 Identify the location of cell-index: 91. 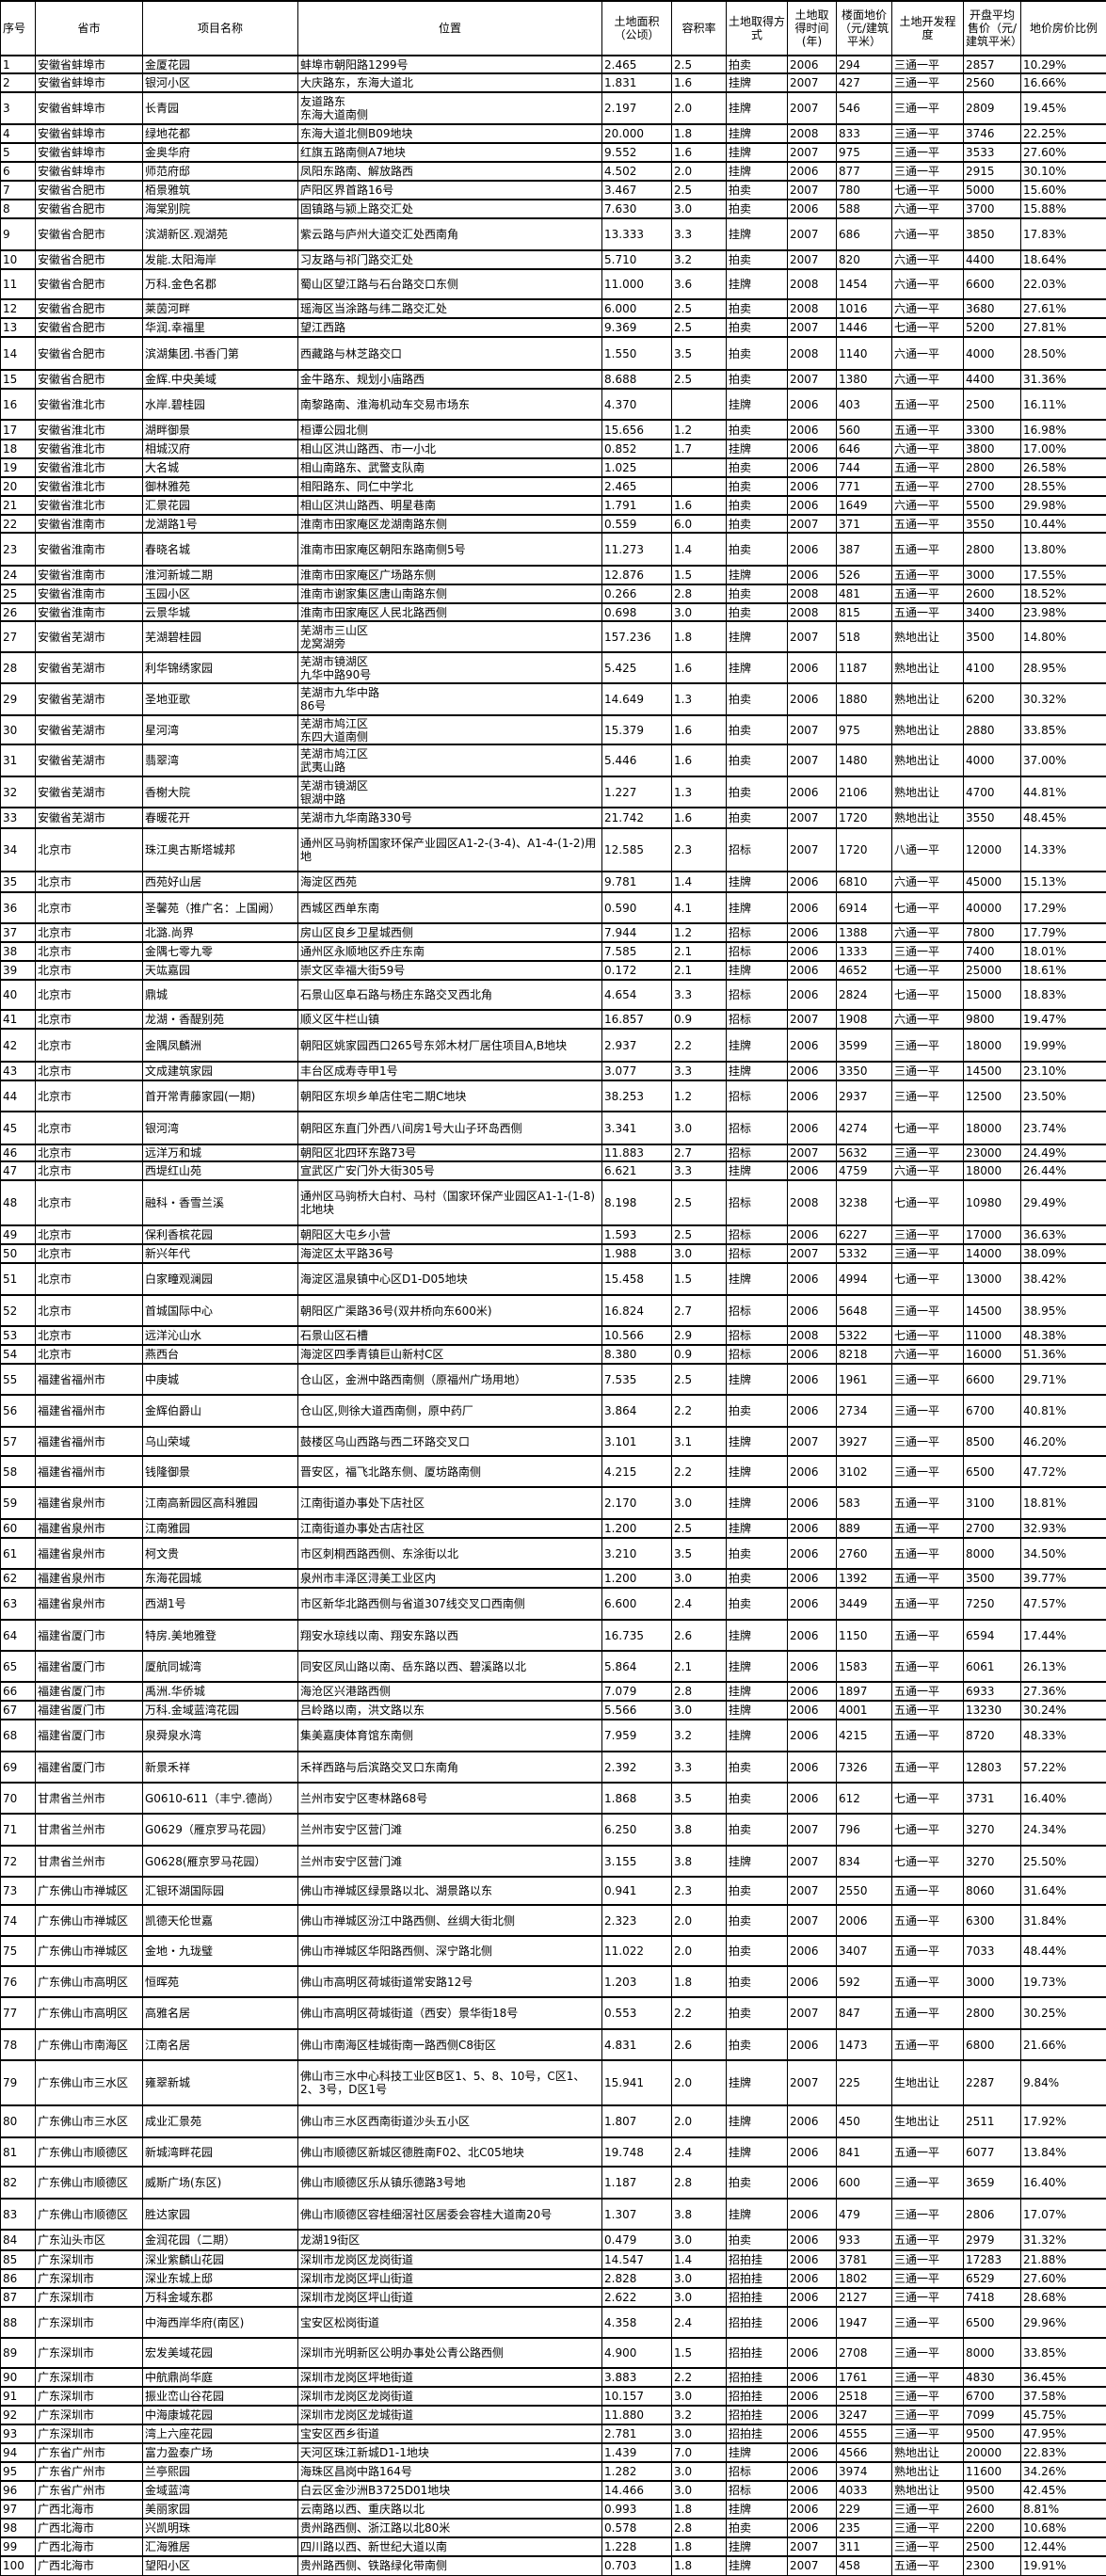
(18, 2396).